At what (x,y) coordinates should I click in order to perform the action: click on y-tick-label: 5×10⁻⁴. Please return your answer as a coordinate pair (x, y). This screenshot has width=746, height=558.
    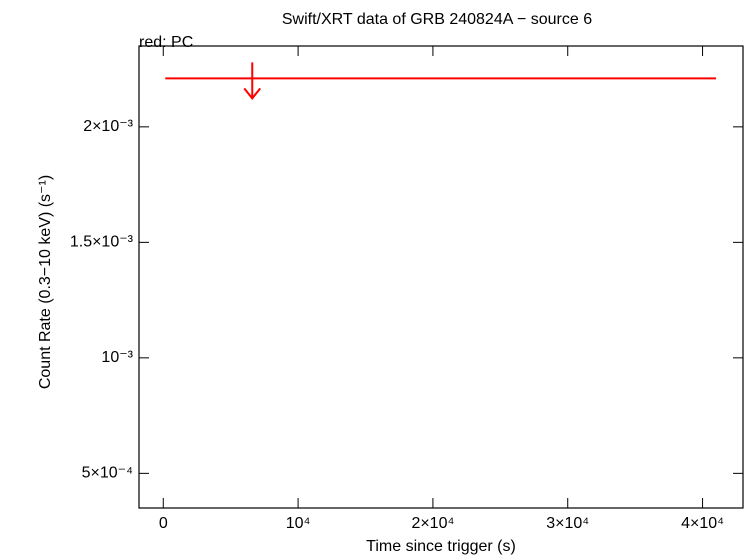
    Looking at the image, I should click on (107, 473).